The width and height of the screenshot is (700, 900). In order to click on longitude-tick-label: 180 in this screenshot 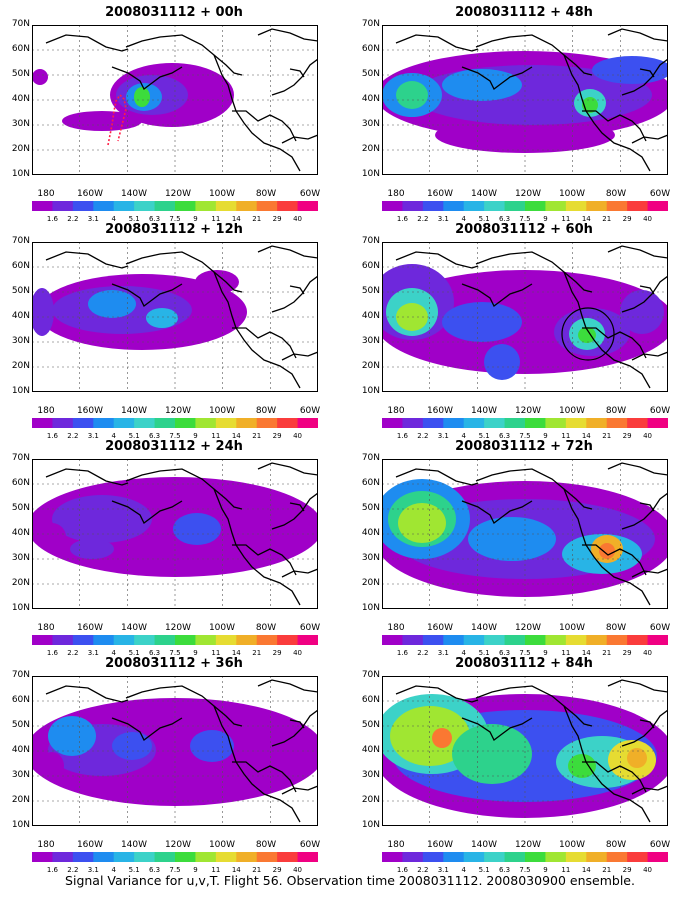, I will do `click(396, 194)`.